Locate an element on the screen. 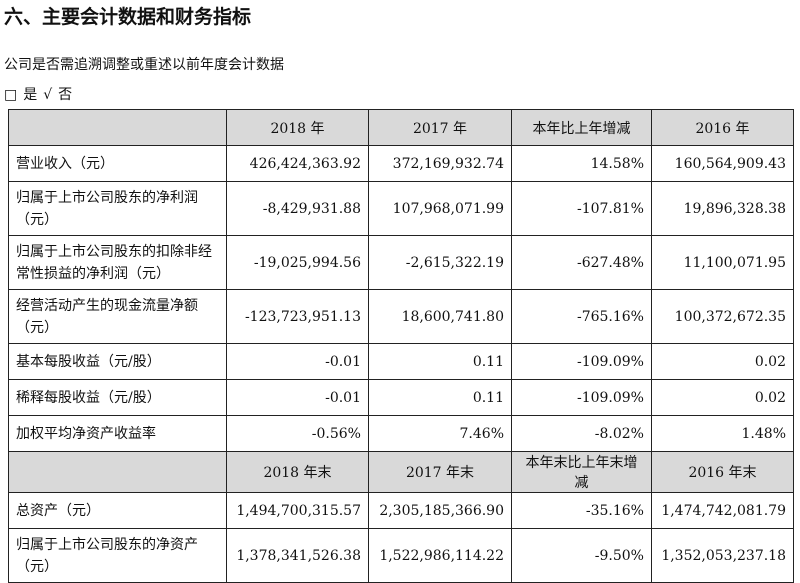 The width and height of the screenshot is (800, 583). value-cell: -8,429,931.88 is located at coordinates (297, 208).